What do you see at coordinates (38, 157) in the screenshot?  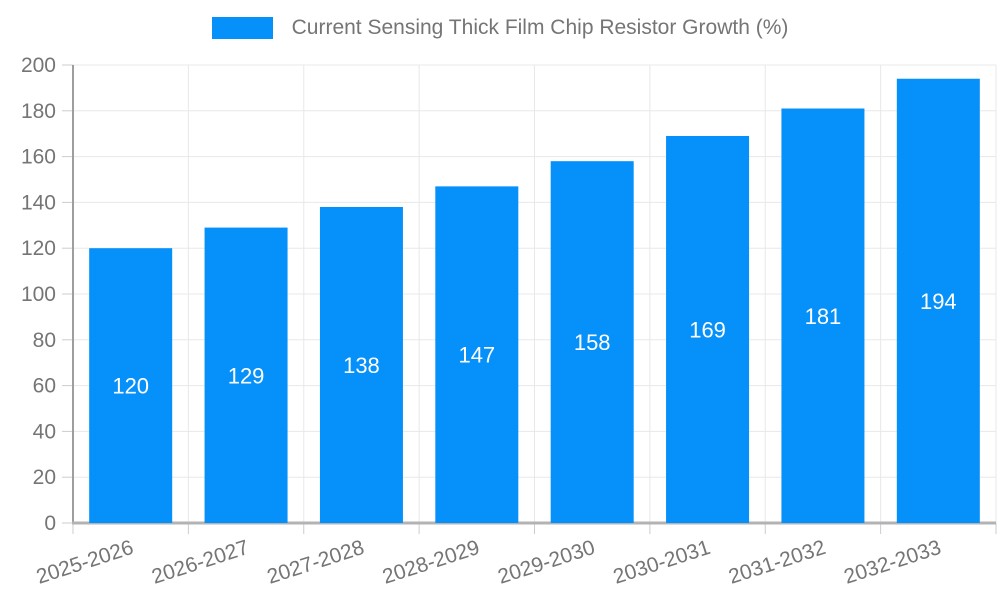 I see `y-tick-label: 160` at bounding box center [38, 157].